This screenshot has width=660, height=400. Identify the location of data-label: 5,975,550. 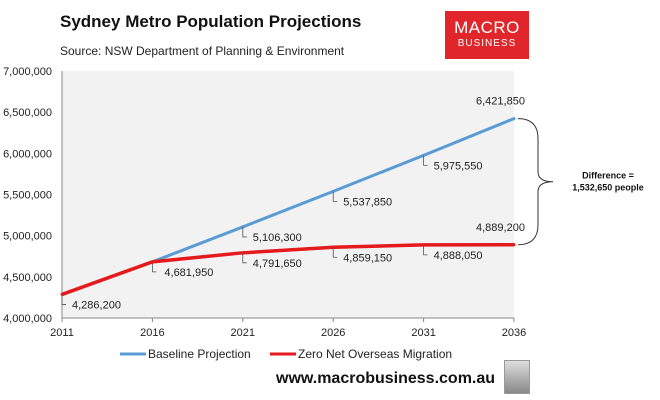
(458, 166).